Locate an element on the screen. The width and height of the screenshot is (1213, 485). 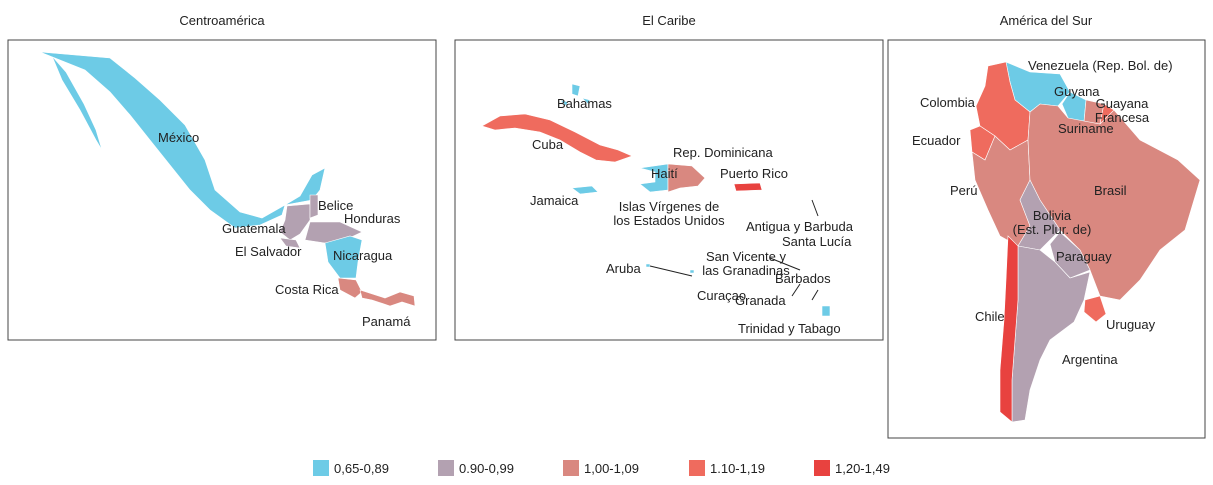
country-label: El Salvador is located at coordinates (268, 251).